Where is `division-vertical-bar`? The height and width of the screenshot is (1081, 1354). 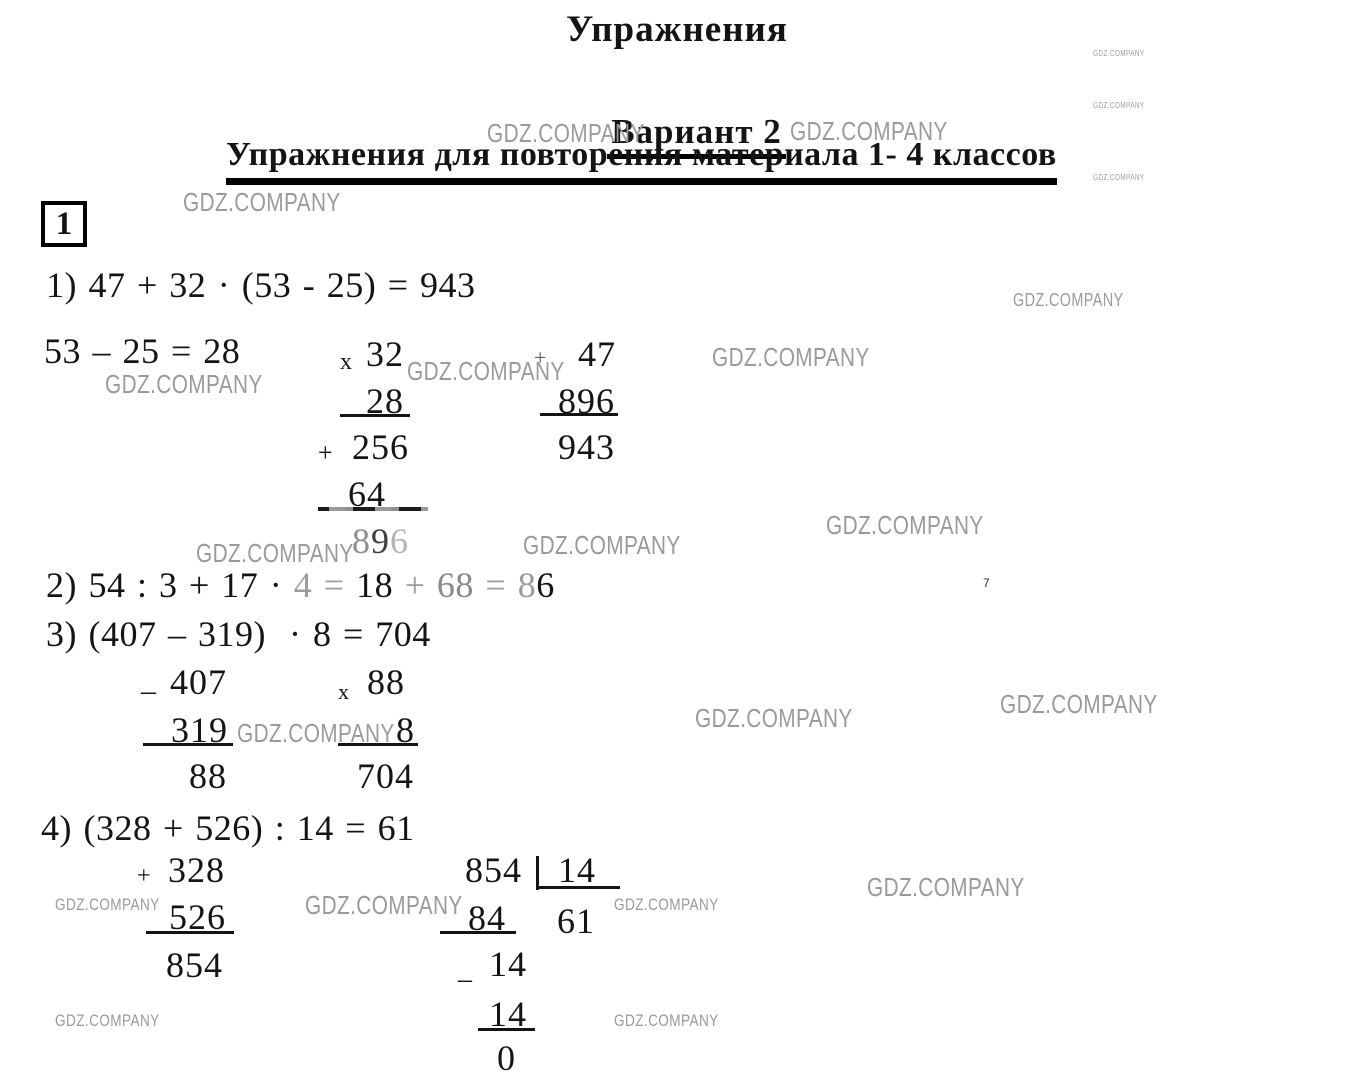 division-vertical-bar is located at coordinates (537, 873).